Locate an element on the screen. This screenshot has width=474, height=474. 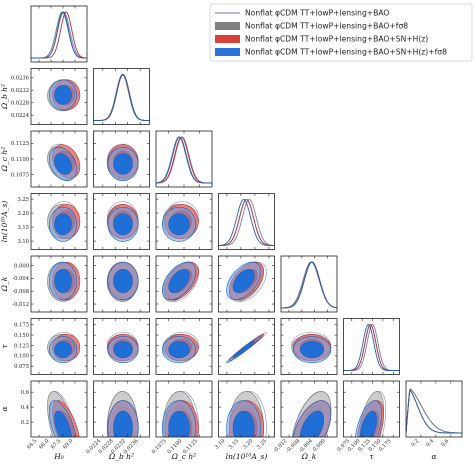
legend-patch-swatch is located at coordinates (227, 52).